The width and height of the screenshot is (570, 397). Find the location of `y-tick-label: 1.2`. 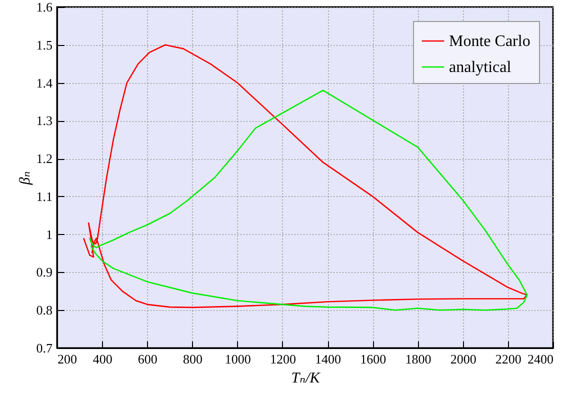

y-tick-label: 1.2 is located at coordinates (44, 158).